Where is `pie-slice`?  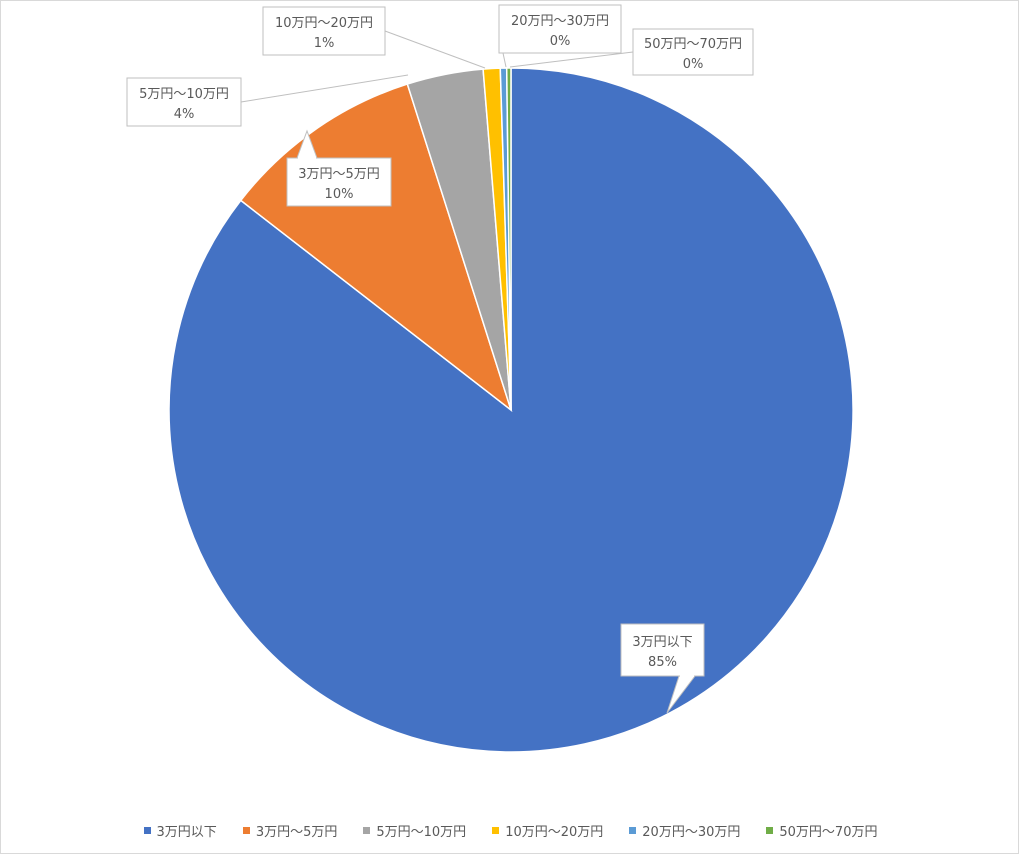
pie-slice is located at coordinates (508, 239).